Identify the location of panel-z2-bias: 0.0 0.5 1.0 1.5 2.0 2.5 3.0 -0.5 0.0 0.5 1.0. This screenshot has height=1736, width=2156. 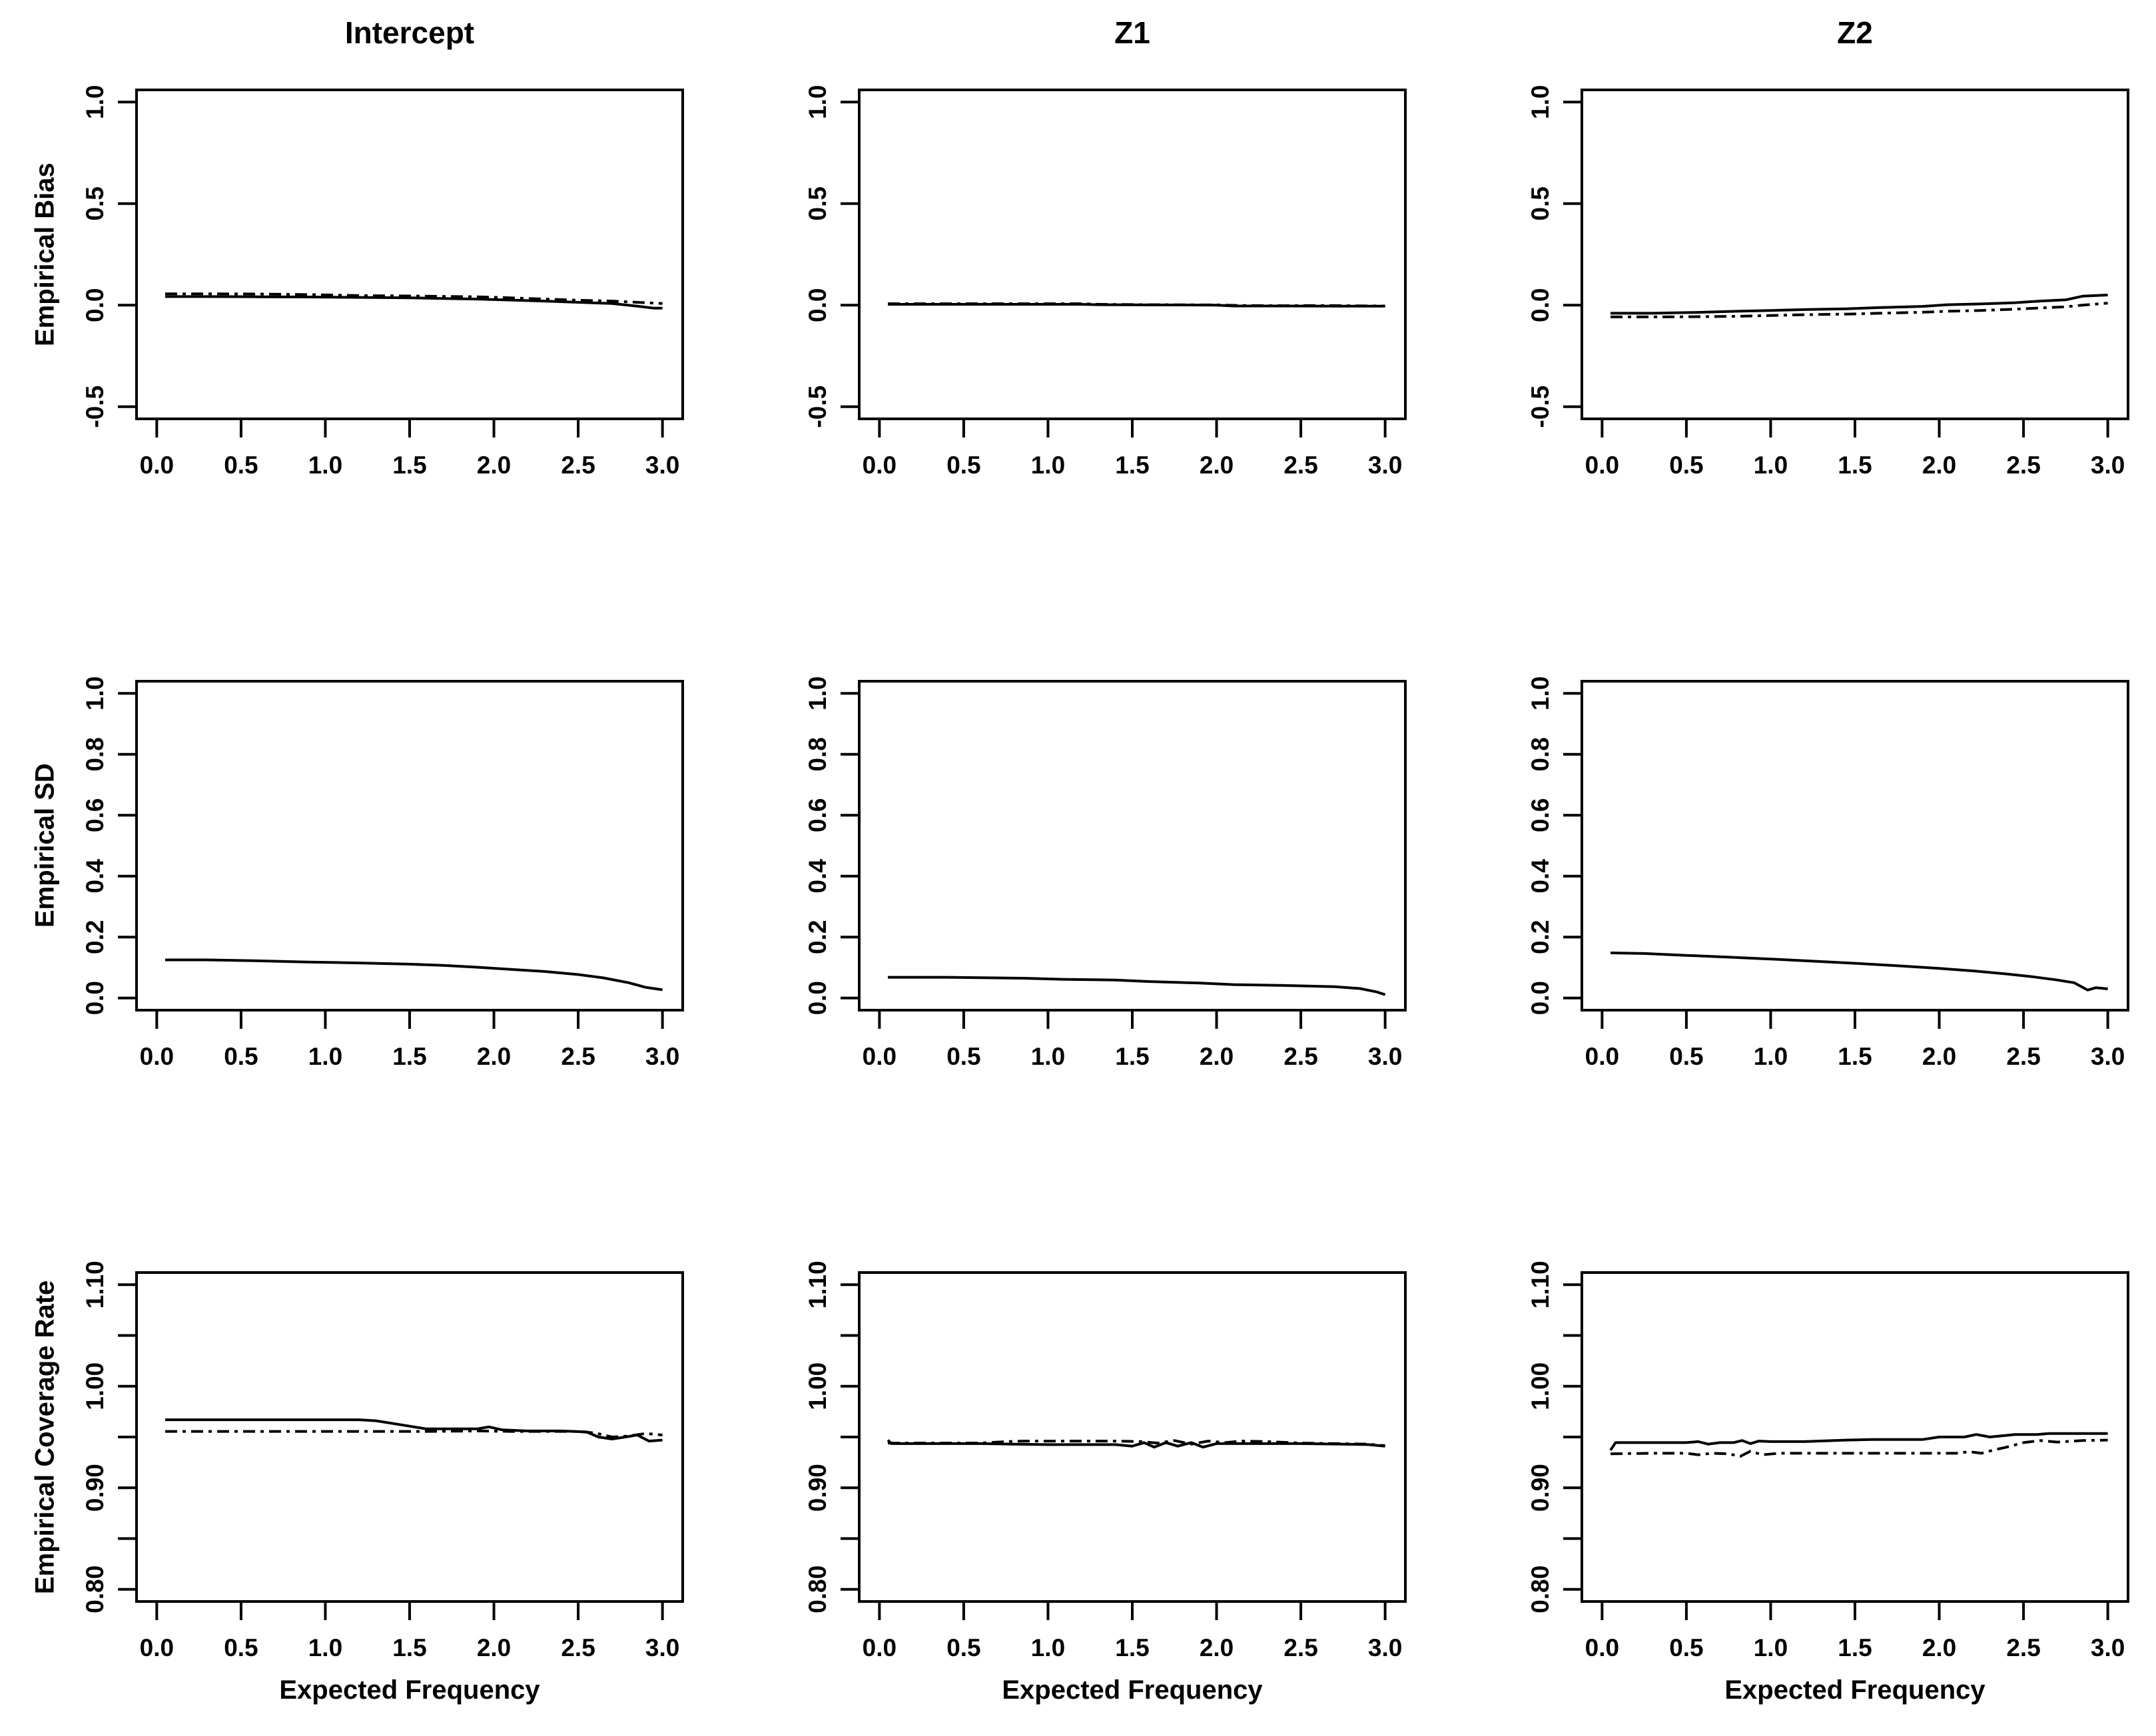
(1828, 282).